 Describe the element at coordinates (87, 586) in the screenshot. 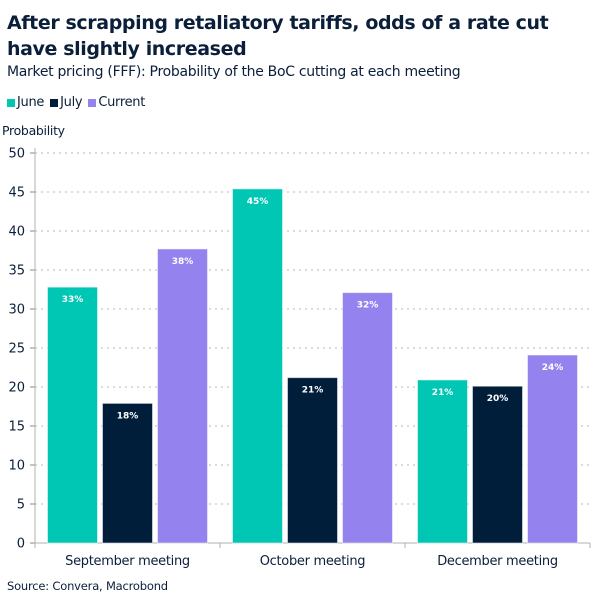

I see `source-note: Source: Convera, Macrobond` at that location.